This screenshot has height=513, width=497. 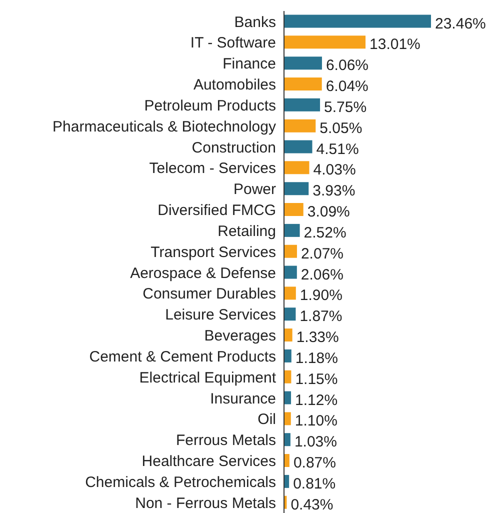 I want to click on data-label: 5.05%, so click(x=341, y=128).